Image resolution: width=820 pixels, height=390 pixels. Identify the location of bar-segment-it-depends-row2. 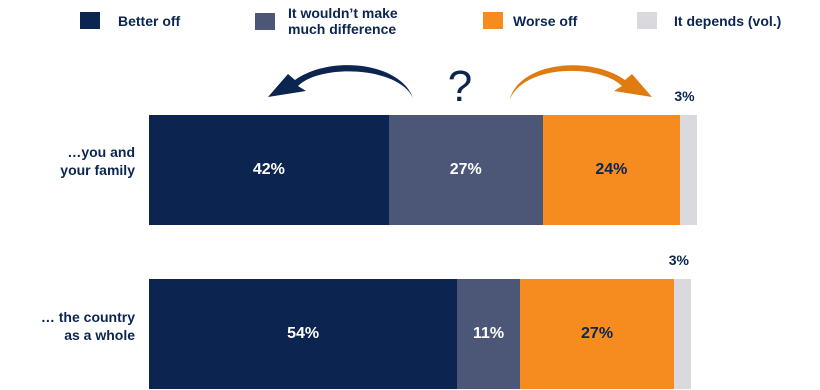
(683, 334).